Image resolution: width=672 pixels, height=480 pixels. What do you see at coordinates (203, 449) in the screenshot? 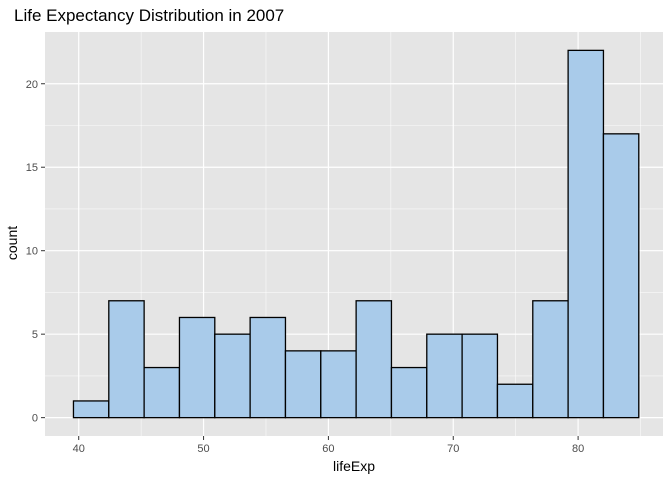
I see `x-tick-label: 50` at bounding box center [203, 449].